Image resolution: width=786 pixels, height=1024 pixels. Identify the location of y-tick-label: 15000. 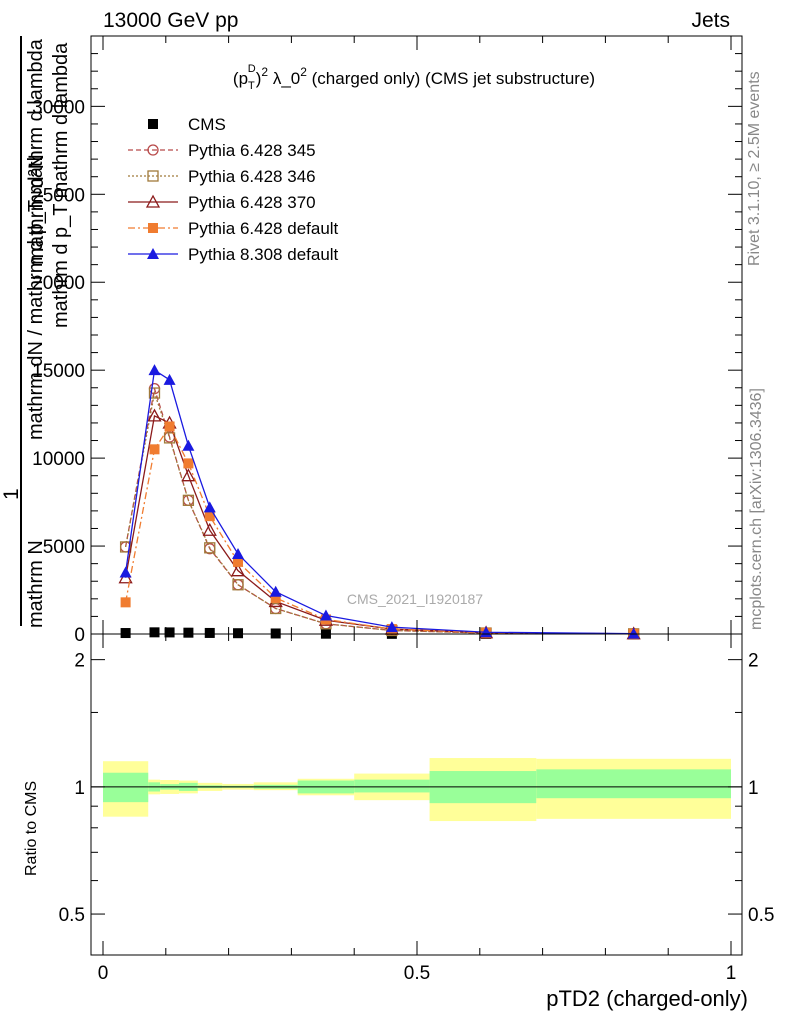
(58, 371).